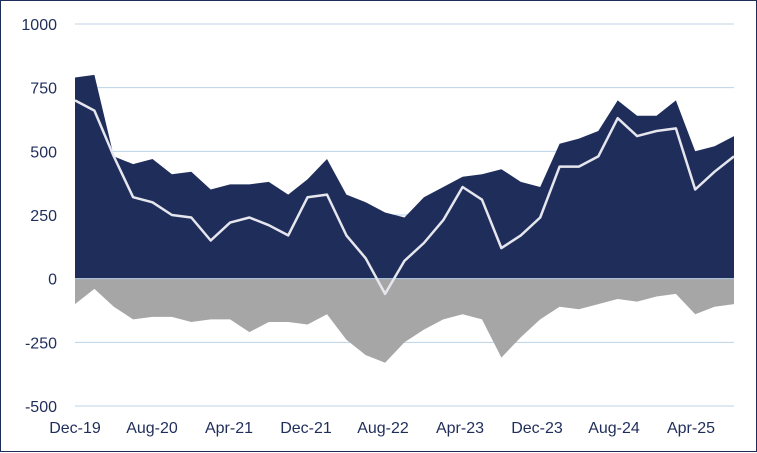  What do you see at coordinates (460, 428) in the screenshot?
I see `x-tick-label: Apr-23` at bounding box center [460, 428].